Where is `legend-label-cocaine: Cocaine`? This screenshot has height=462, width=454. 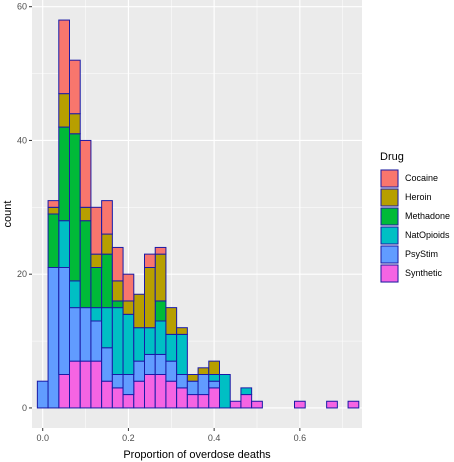
legend-label-cocaine: Cocaine is located at coordinates (421, 178).